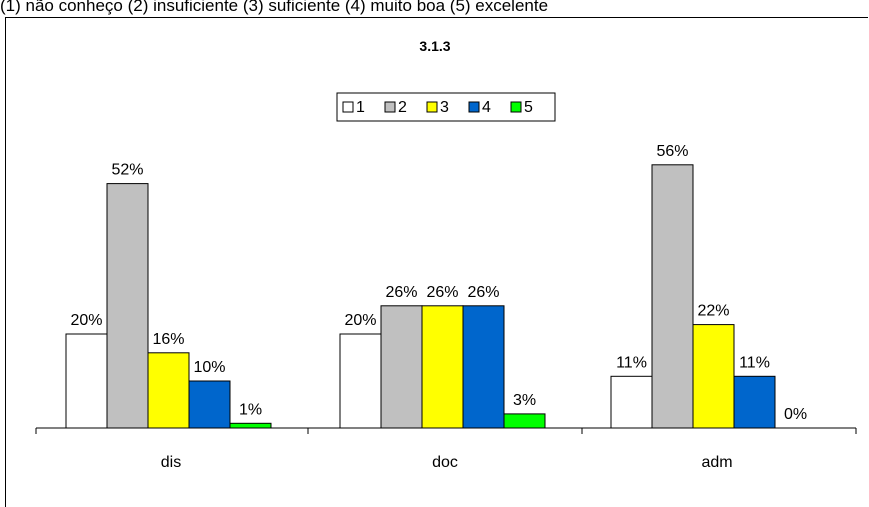  What do you see at coordinates (795, 414) in the screenshot?
I see `data-label-adm-series-5: 0%` at bounding box center [795, 414].